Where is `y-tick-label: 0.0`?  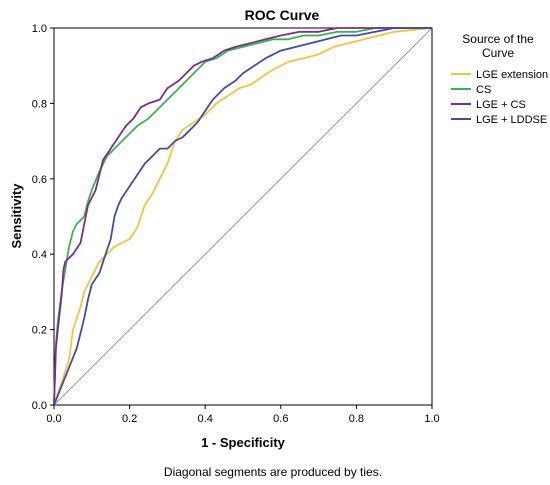 y-tick-label: 0.0 is located at coordinates (39, 406).